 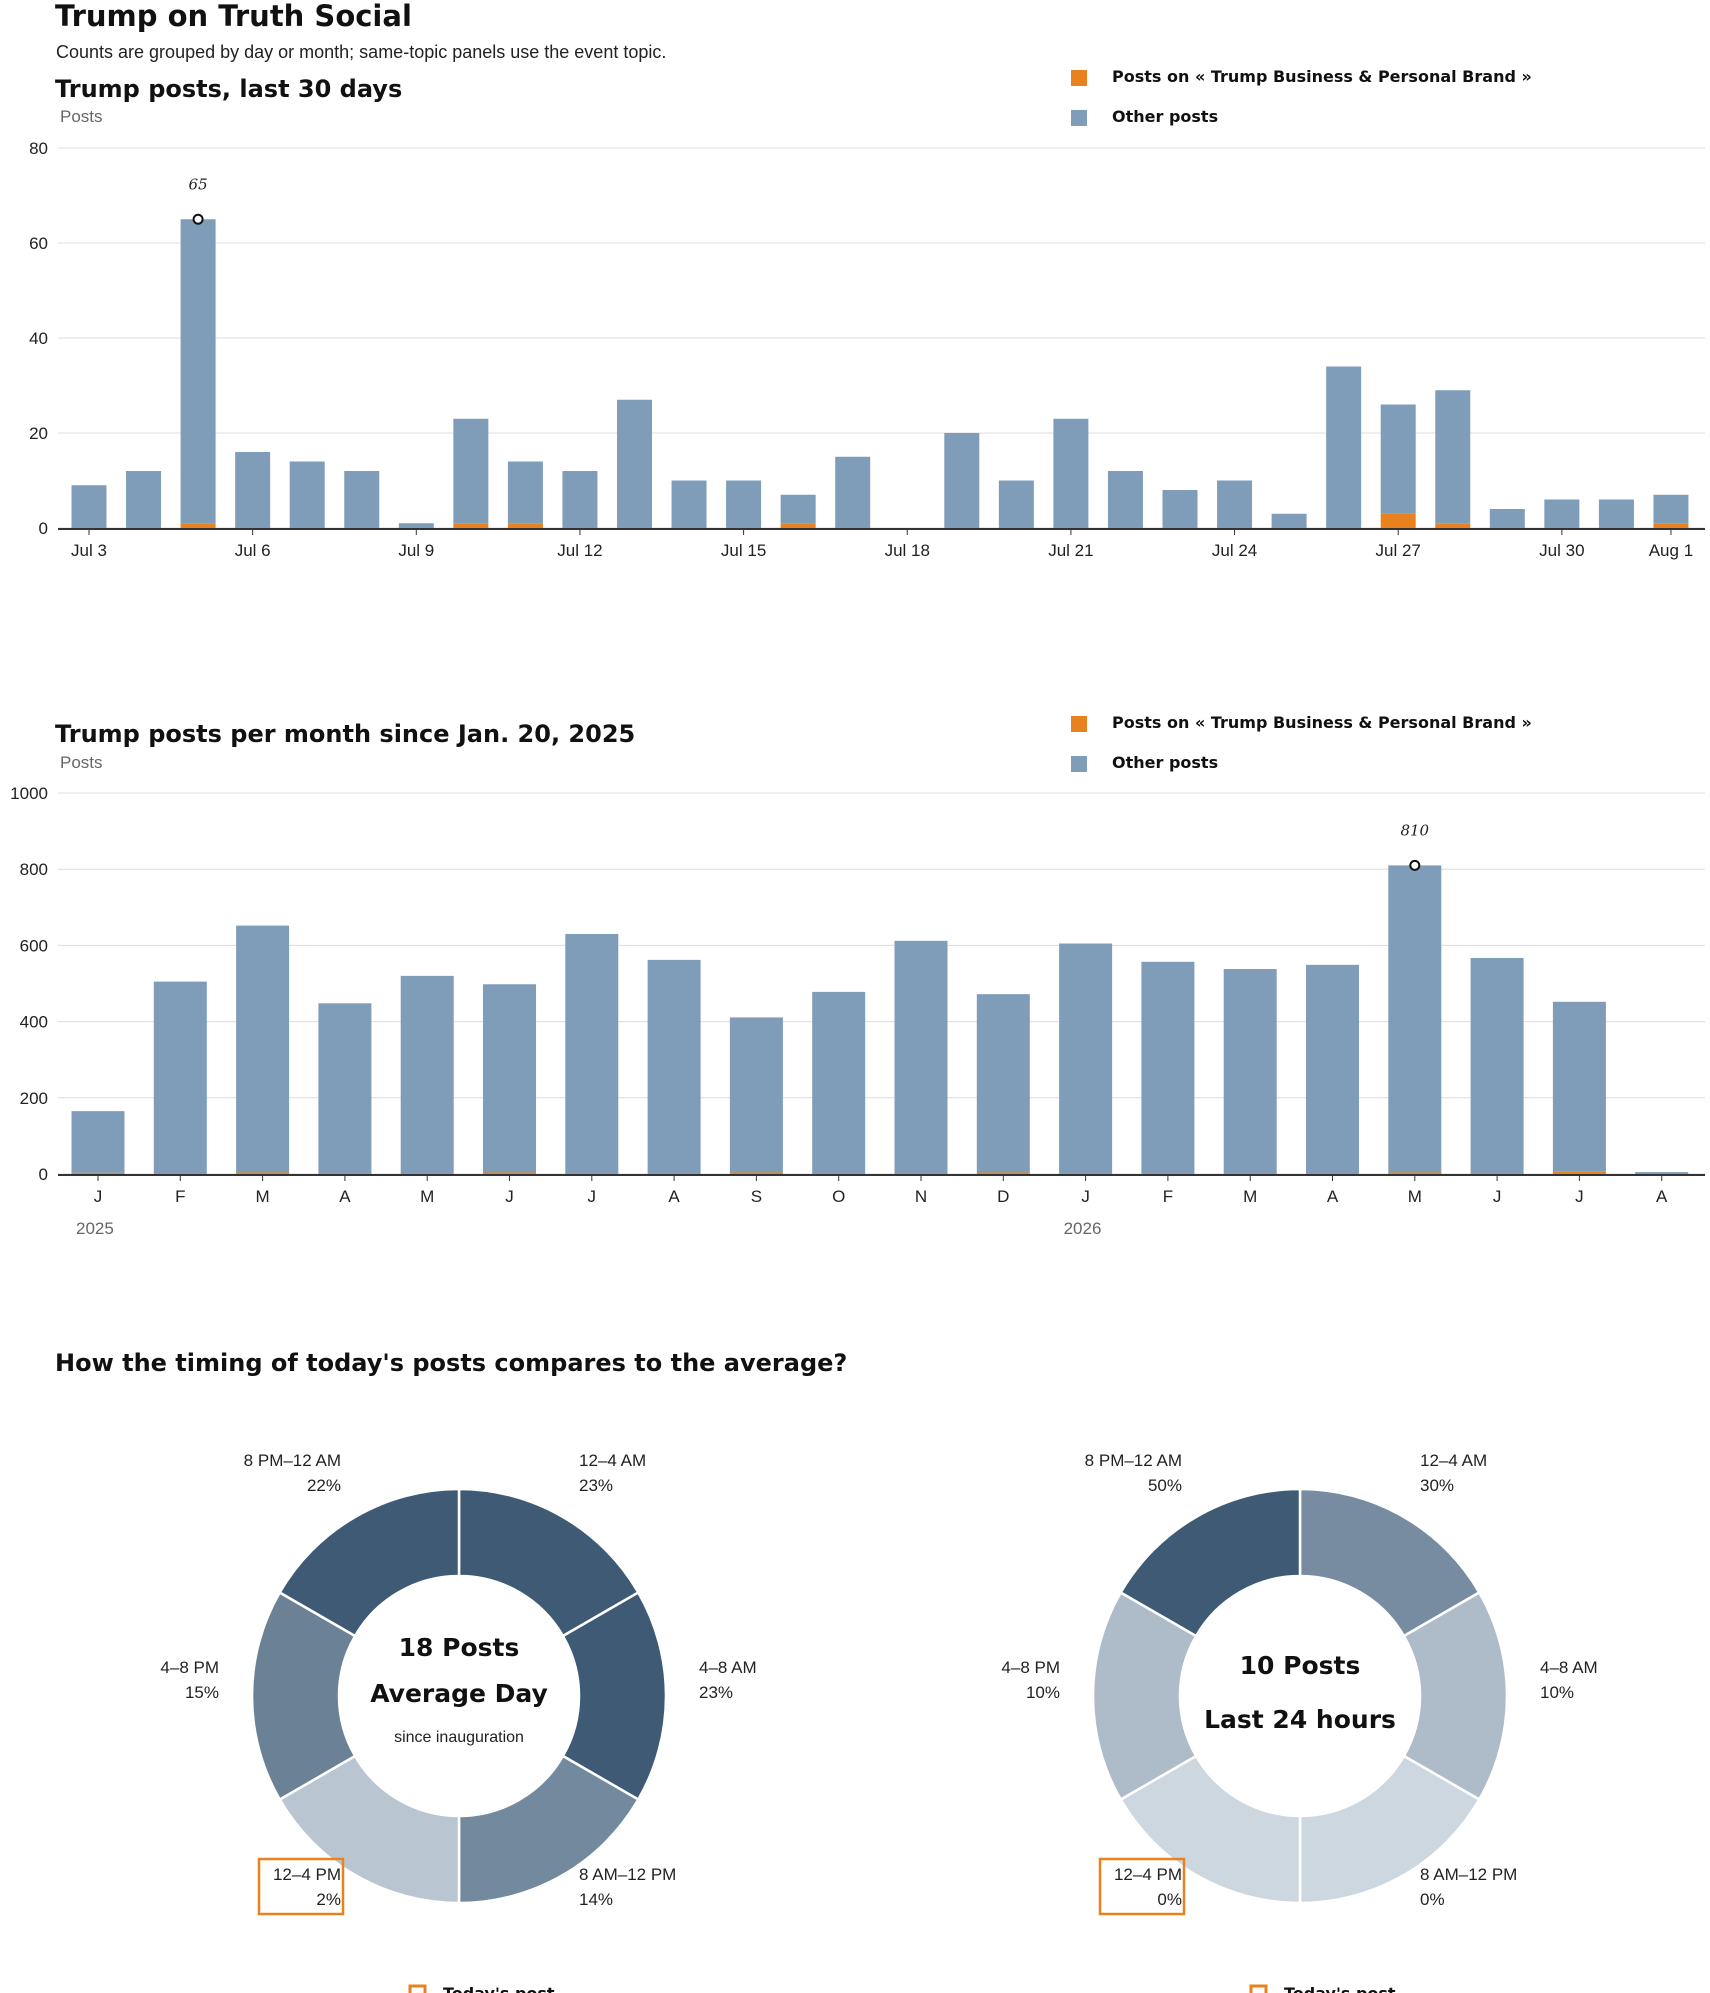 I want to click on slice-percent-label: 23%, so click(x=596, y=1485).